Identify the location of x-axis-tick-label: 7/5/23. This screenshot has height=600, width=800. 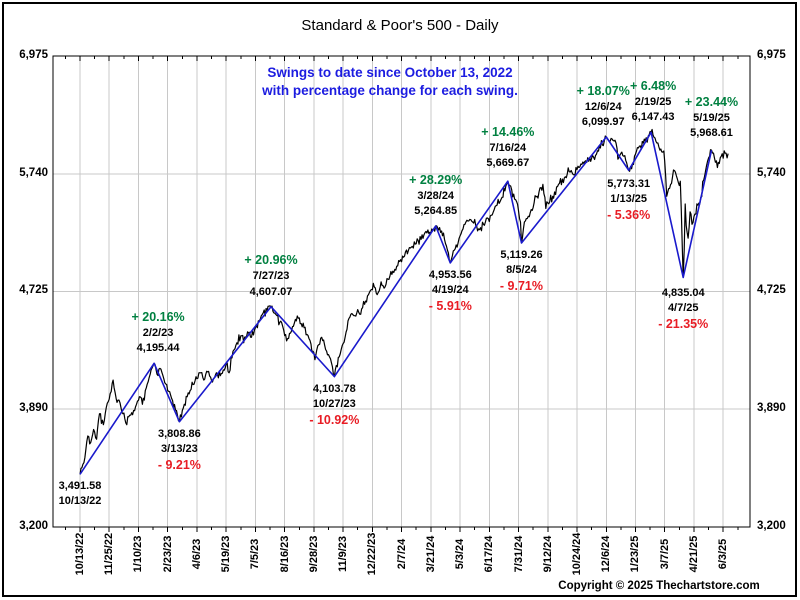
(255, 554).